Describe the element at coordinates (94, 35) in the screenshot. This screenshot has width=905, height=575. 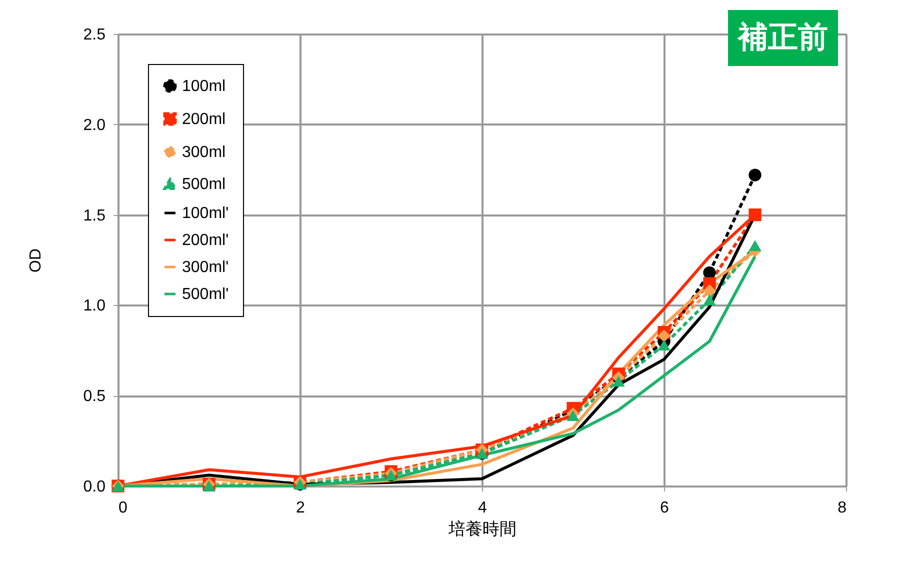
I see `y-tick-label: 2.5` at that location.